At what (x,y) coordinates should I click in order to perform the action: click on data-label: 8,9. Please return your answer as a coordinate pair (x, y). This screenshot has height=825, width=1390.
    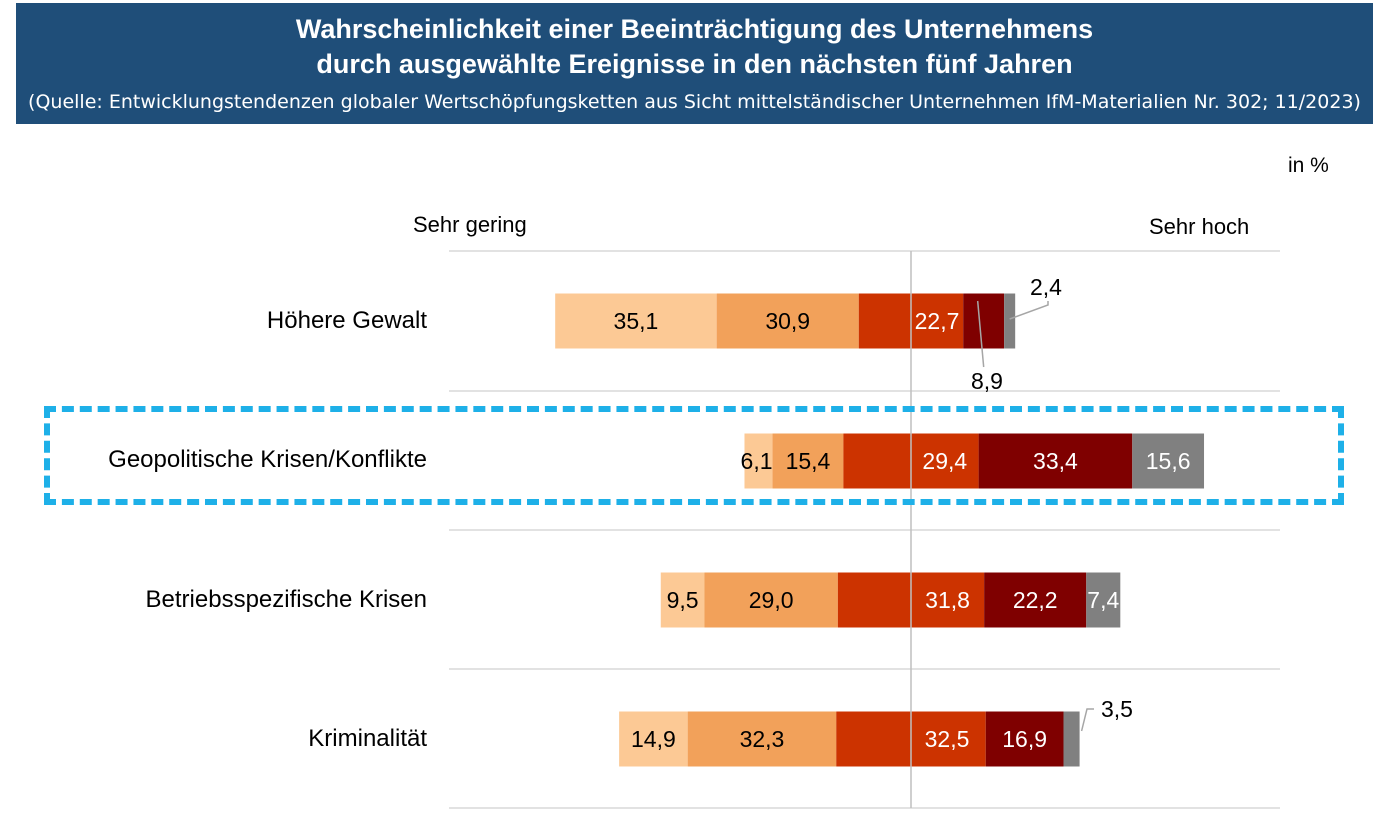
    Looking at the image, I should click on (987, 381).